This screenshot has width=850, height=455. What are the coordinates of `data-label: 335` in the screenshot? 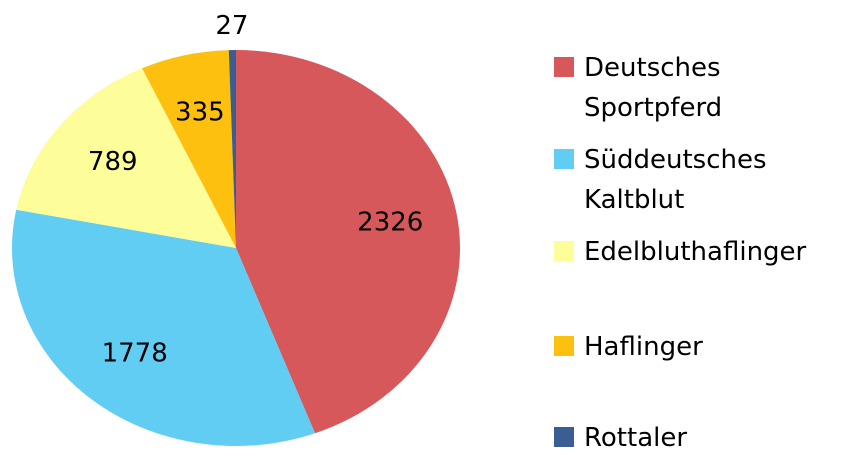 It's located at (200, 113).